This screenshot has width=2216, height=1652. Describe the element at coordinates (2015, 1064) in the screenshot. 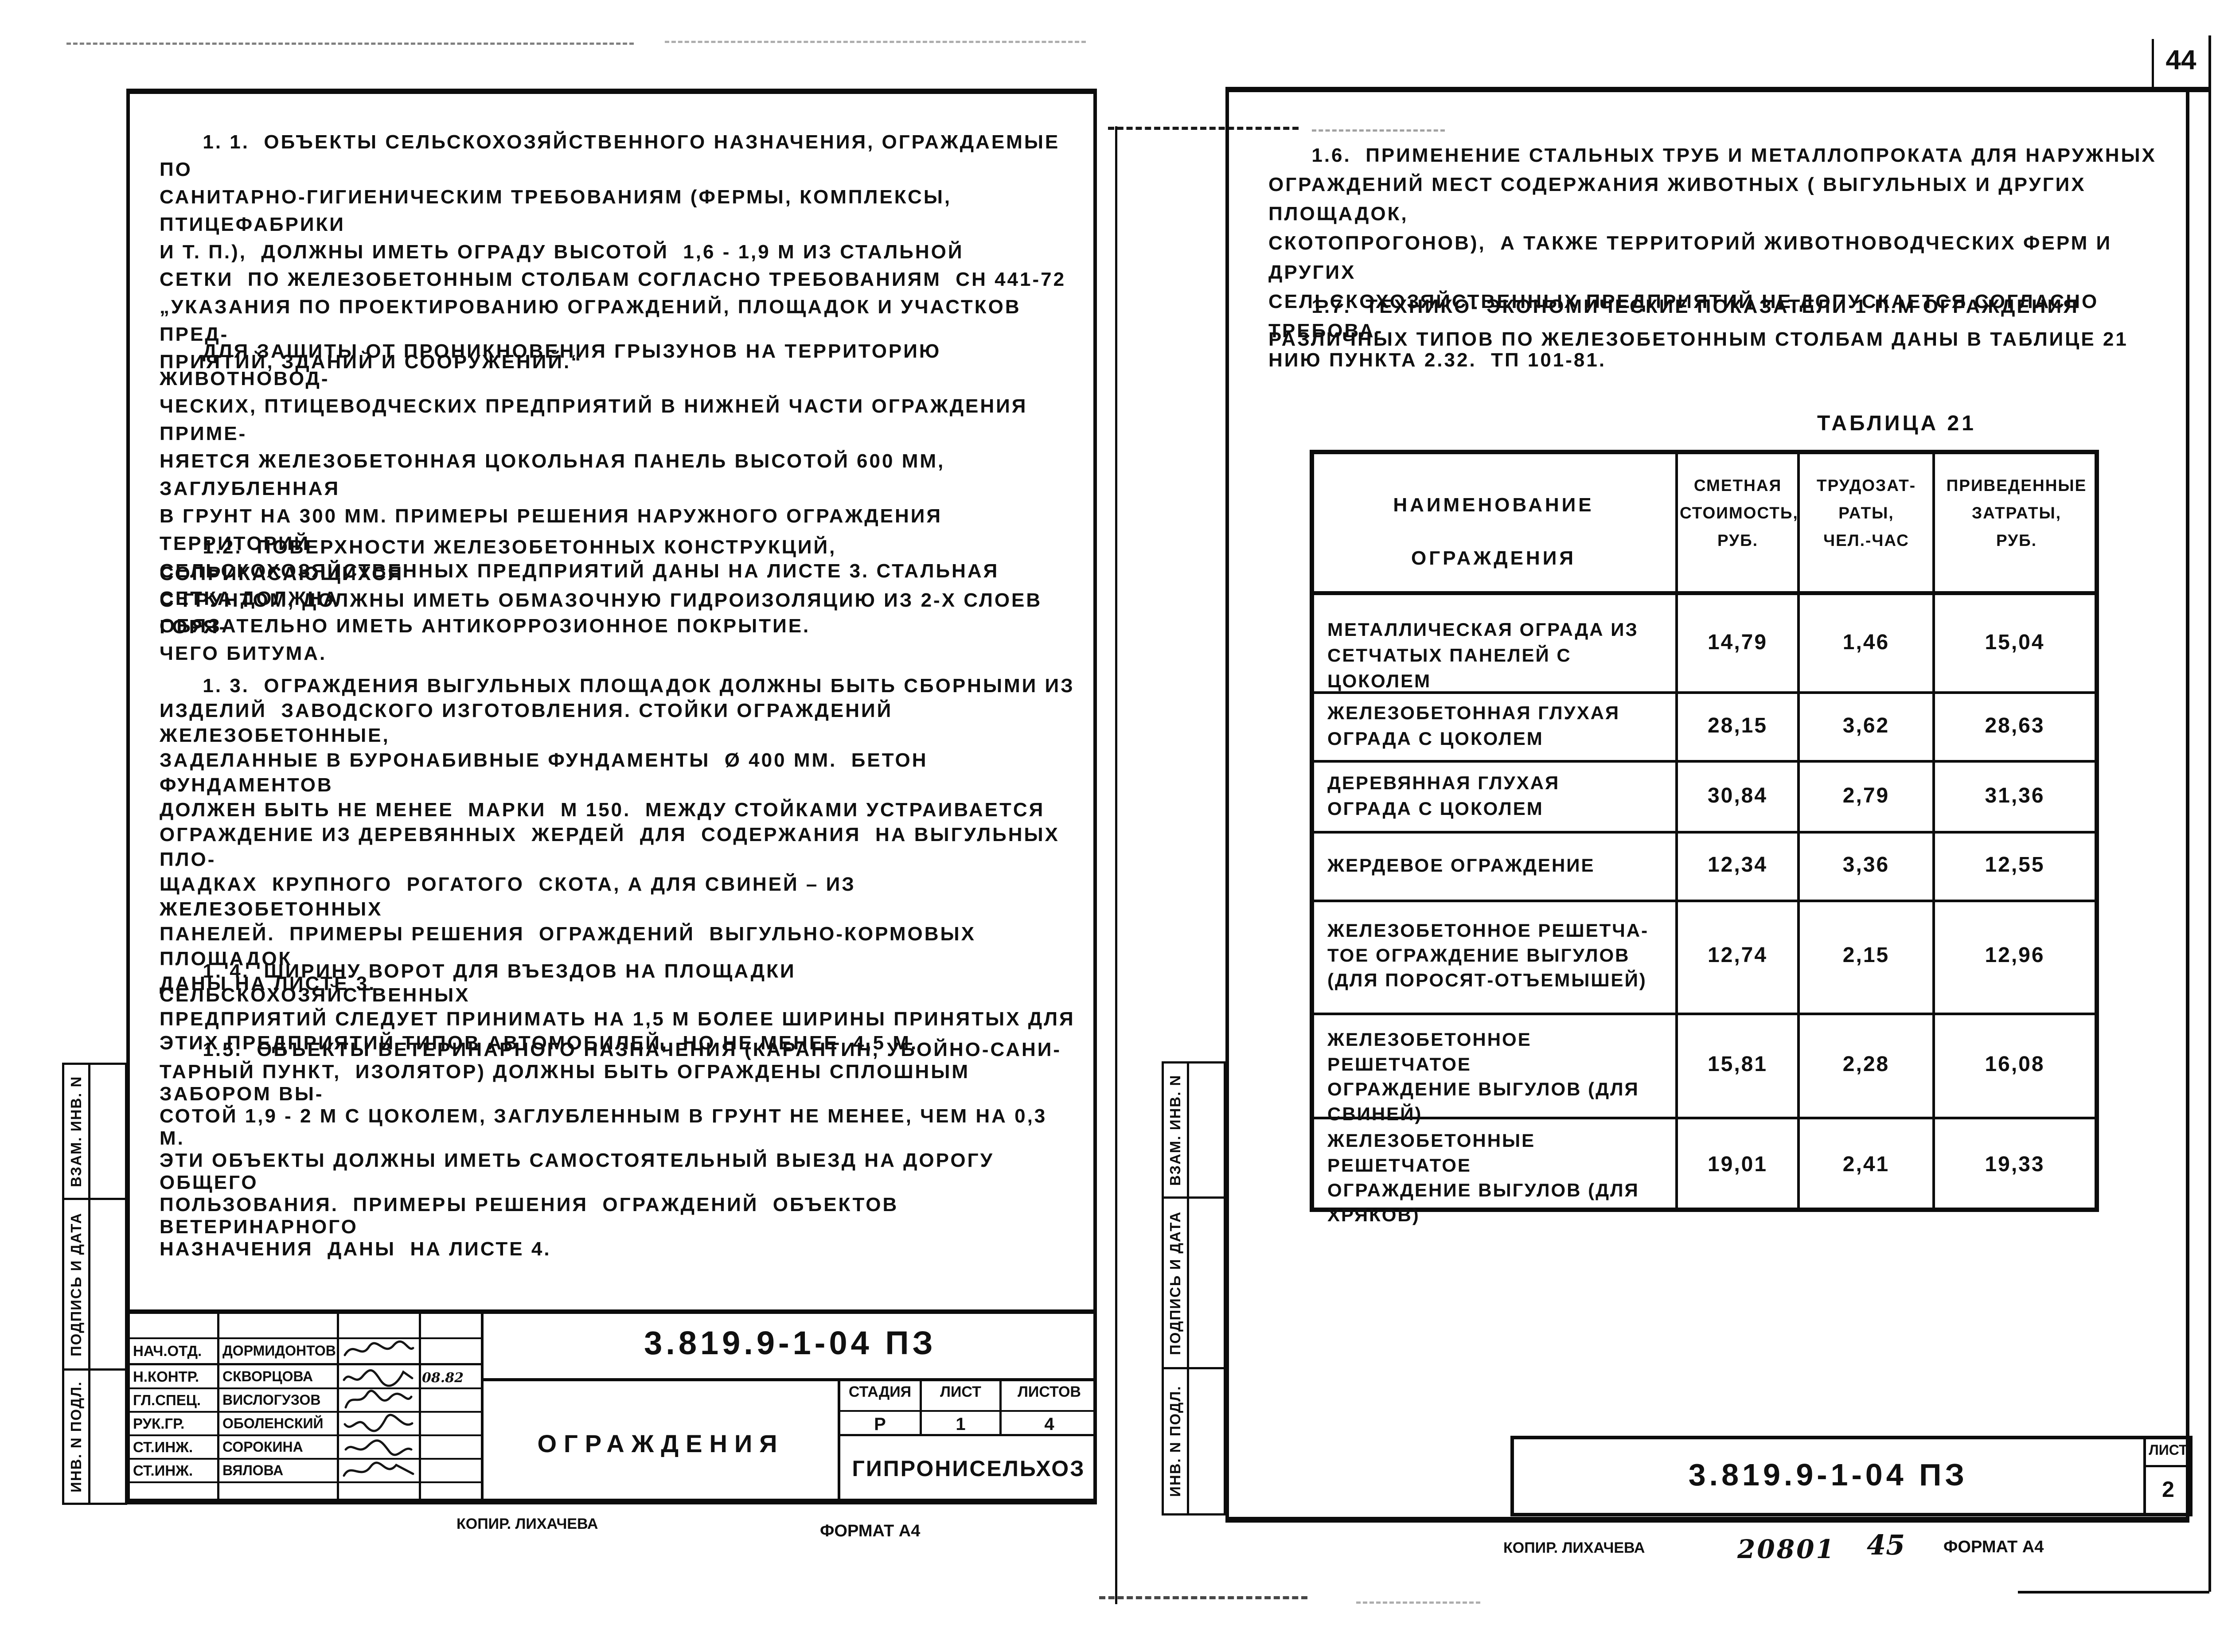

I see `table-cell-reduced: 16,08` at that location.